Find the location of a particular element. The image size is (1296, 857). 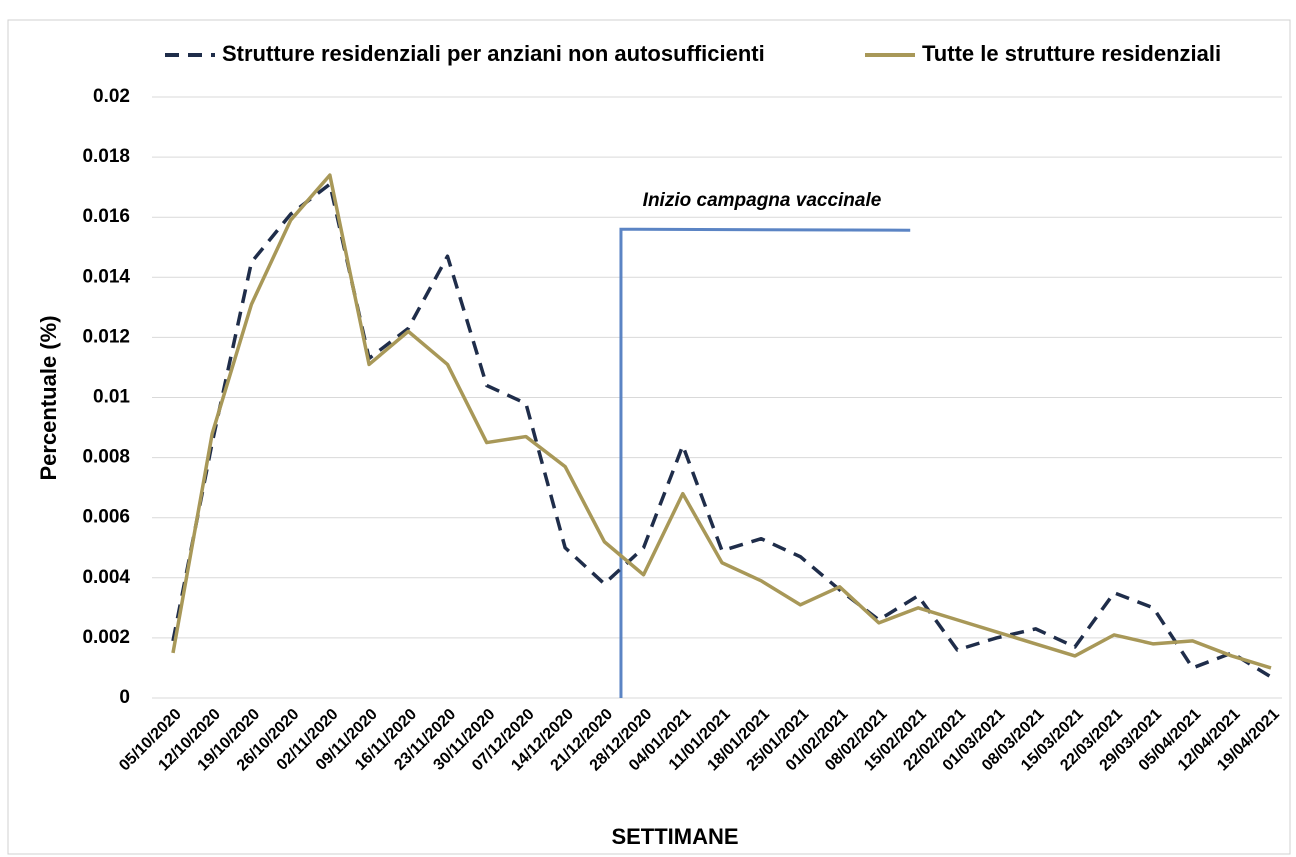

y-tick-label: 0.018 is located at coordinates (106, 156).